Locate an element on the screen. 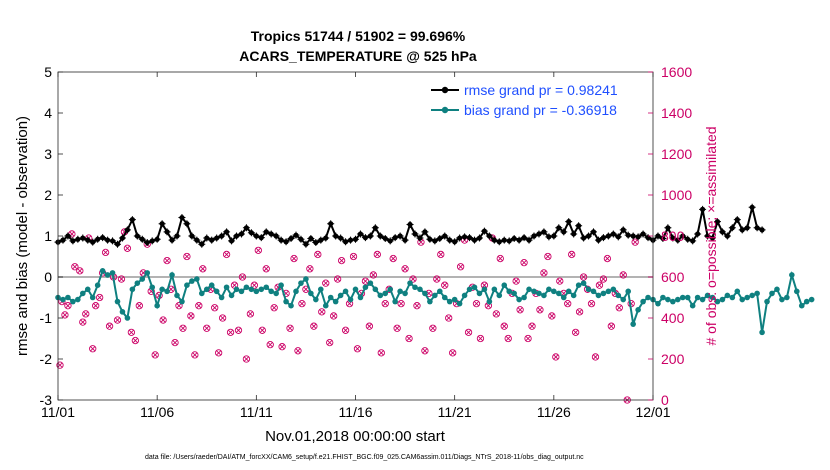 The height and width of the screenshot is (470, 830). y2-tick-label: 1400 is located at coordinates (676, 113).